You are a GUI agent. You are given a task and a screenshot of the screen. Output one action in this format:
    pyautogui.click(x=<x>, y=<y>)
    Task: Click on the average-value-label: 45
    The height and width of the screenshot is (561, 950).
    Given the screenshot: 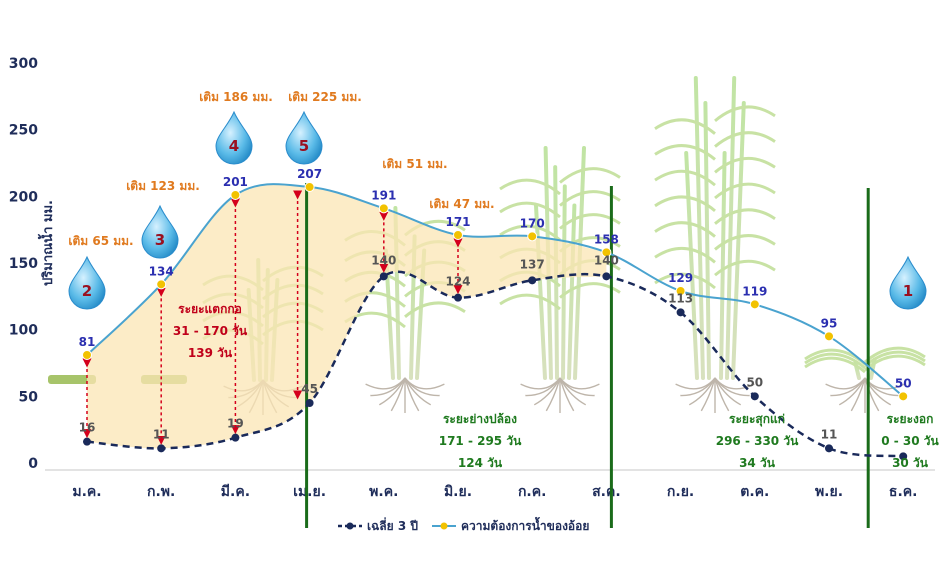 What is the action you would take?
    pyautogui.click(x=309, y=389)
    